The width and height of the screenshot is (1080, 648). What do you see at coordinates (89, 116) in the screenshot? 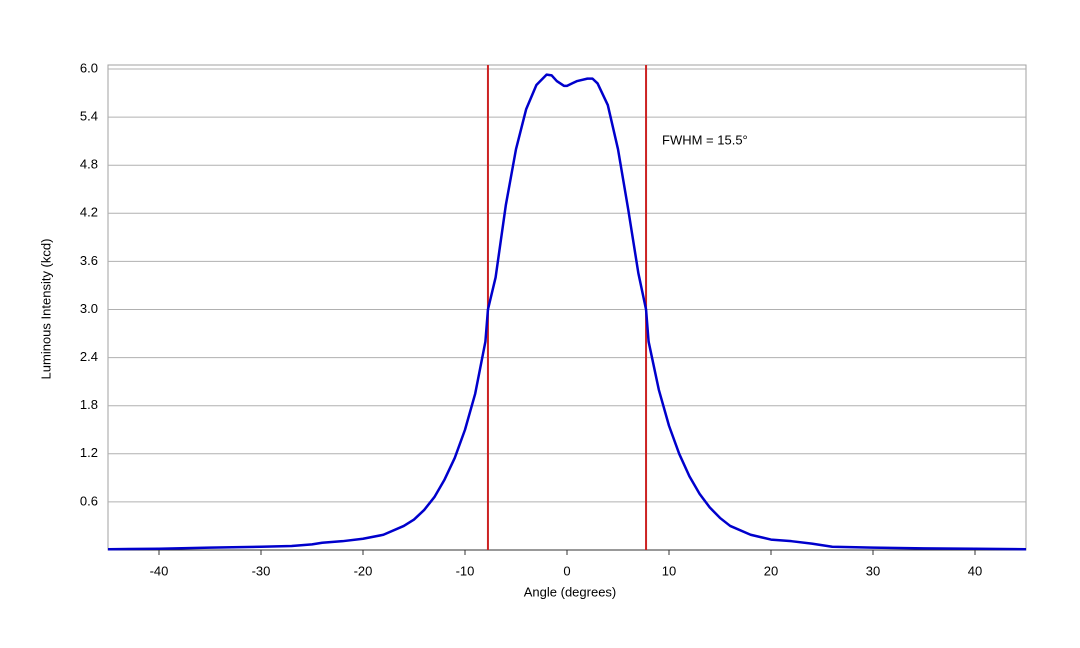
I see `y-tick-label: 5.4` at bounding box center [89, 116].